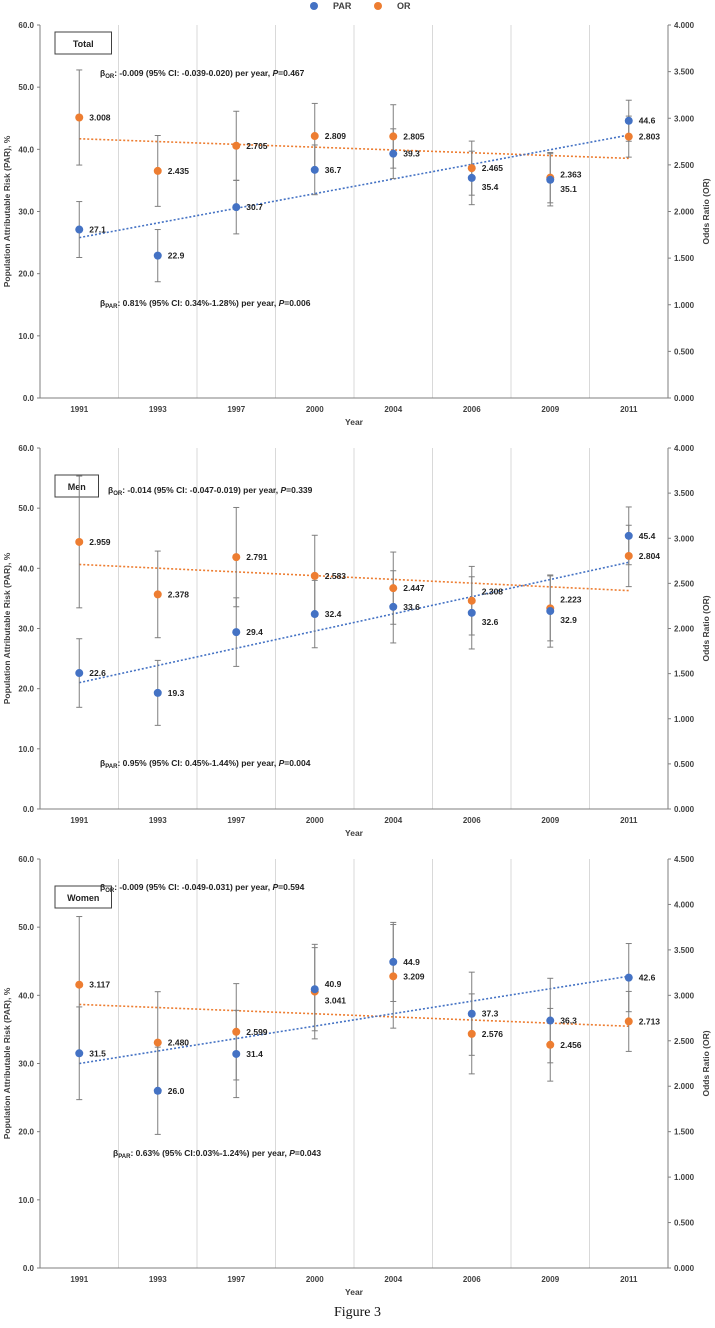 The height and width of the screenshot is (1328, 715). I want to click on par-data-label: 32.6, so click(490, 622).